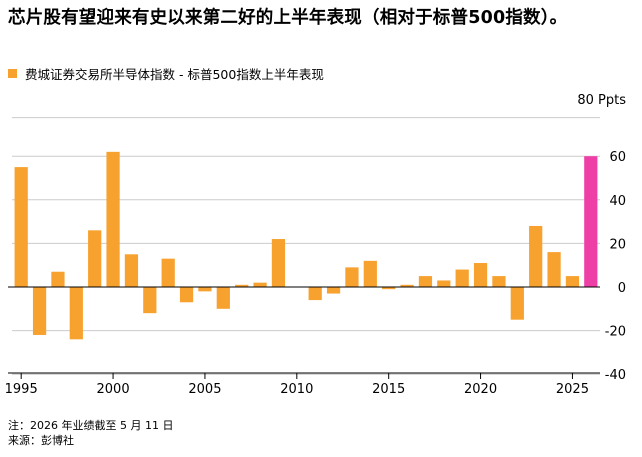 The image size is (642, 457). Describe the element at coordinates (617, 157) in the screenshot. I see `y-tick-label: 60` at that location.